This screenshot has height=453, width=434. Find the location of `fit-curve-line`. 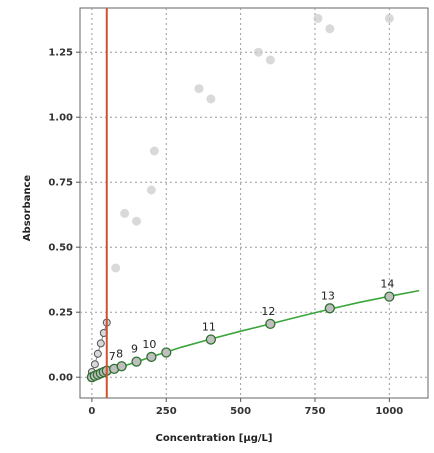

fit-curve-line is located at coordinates (255, 333).